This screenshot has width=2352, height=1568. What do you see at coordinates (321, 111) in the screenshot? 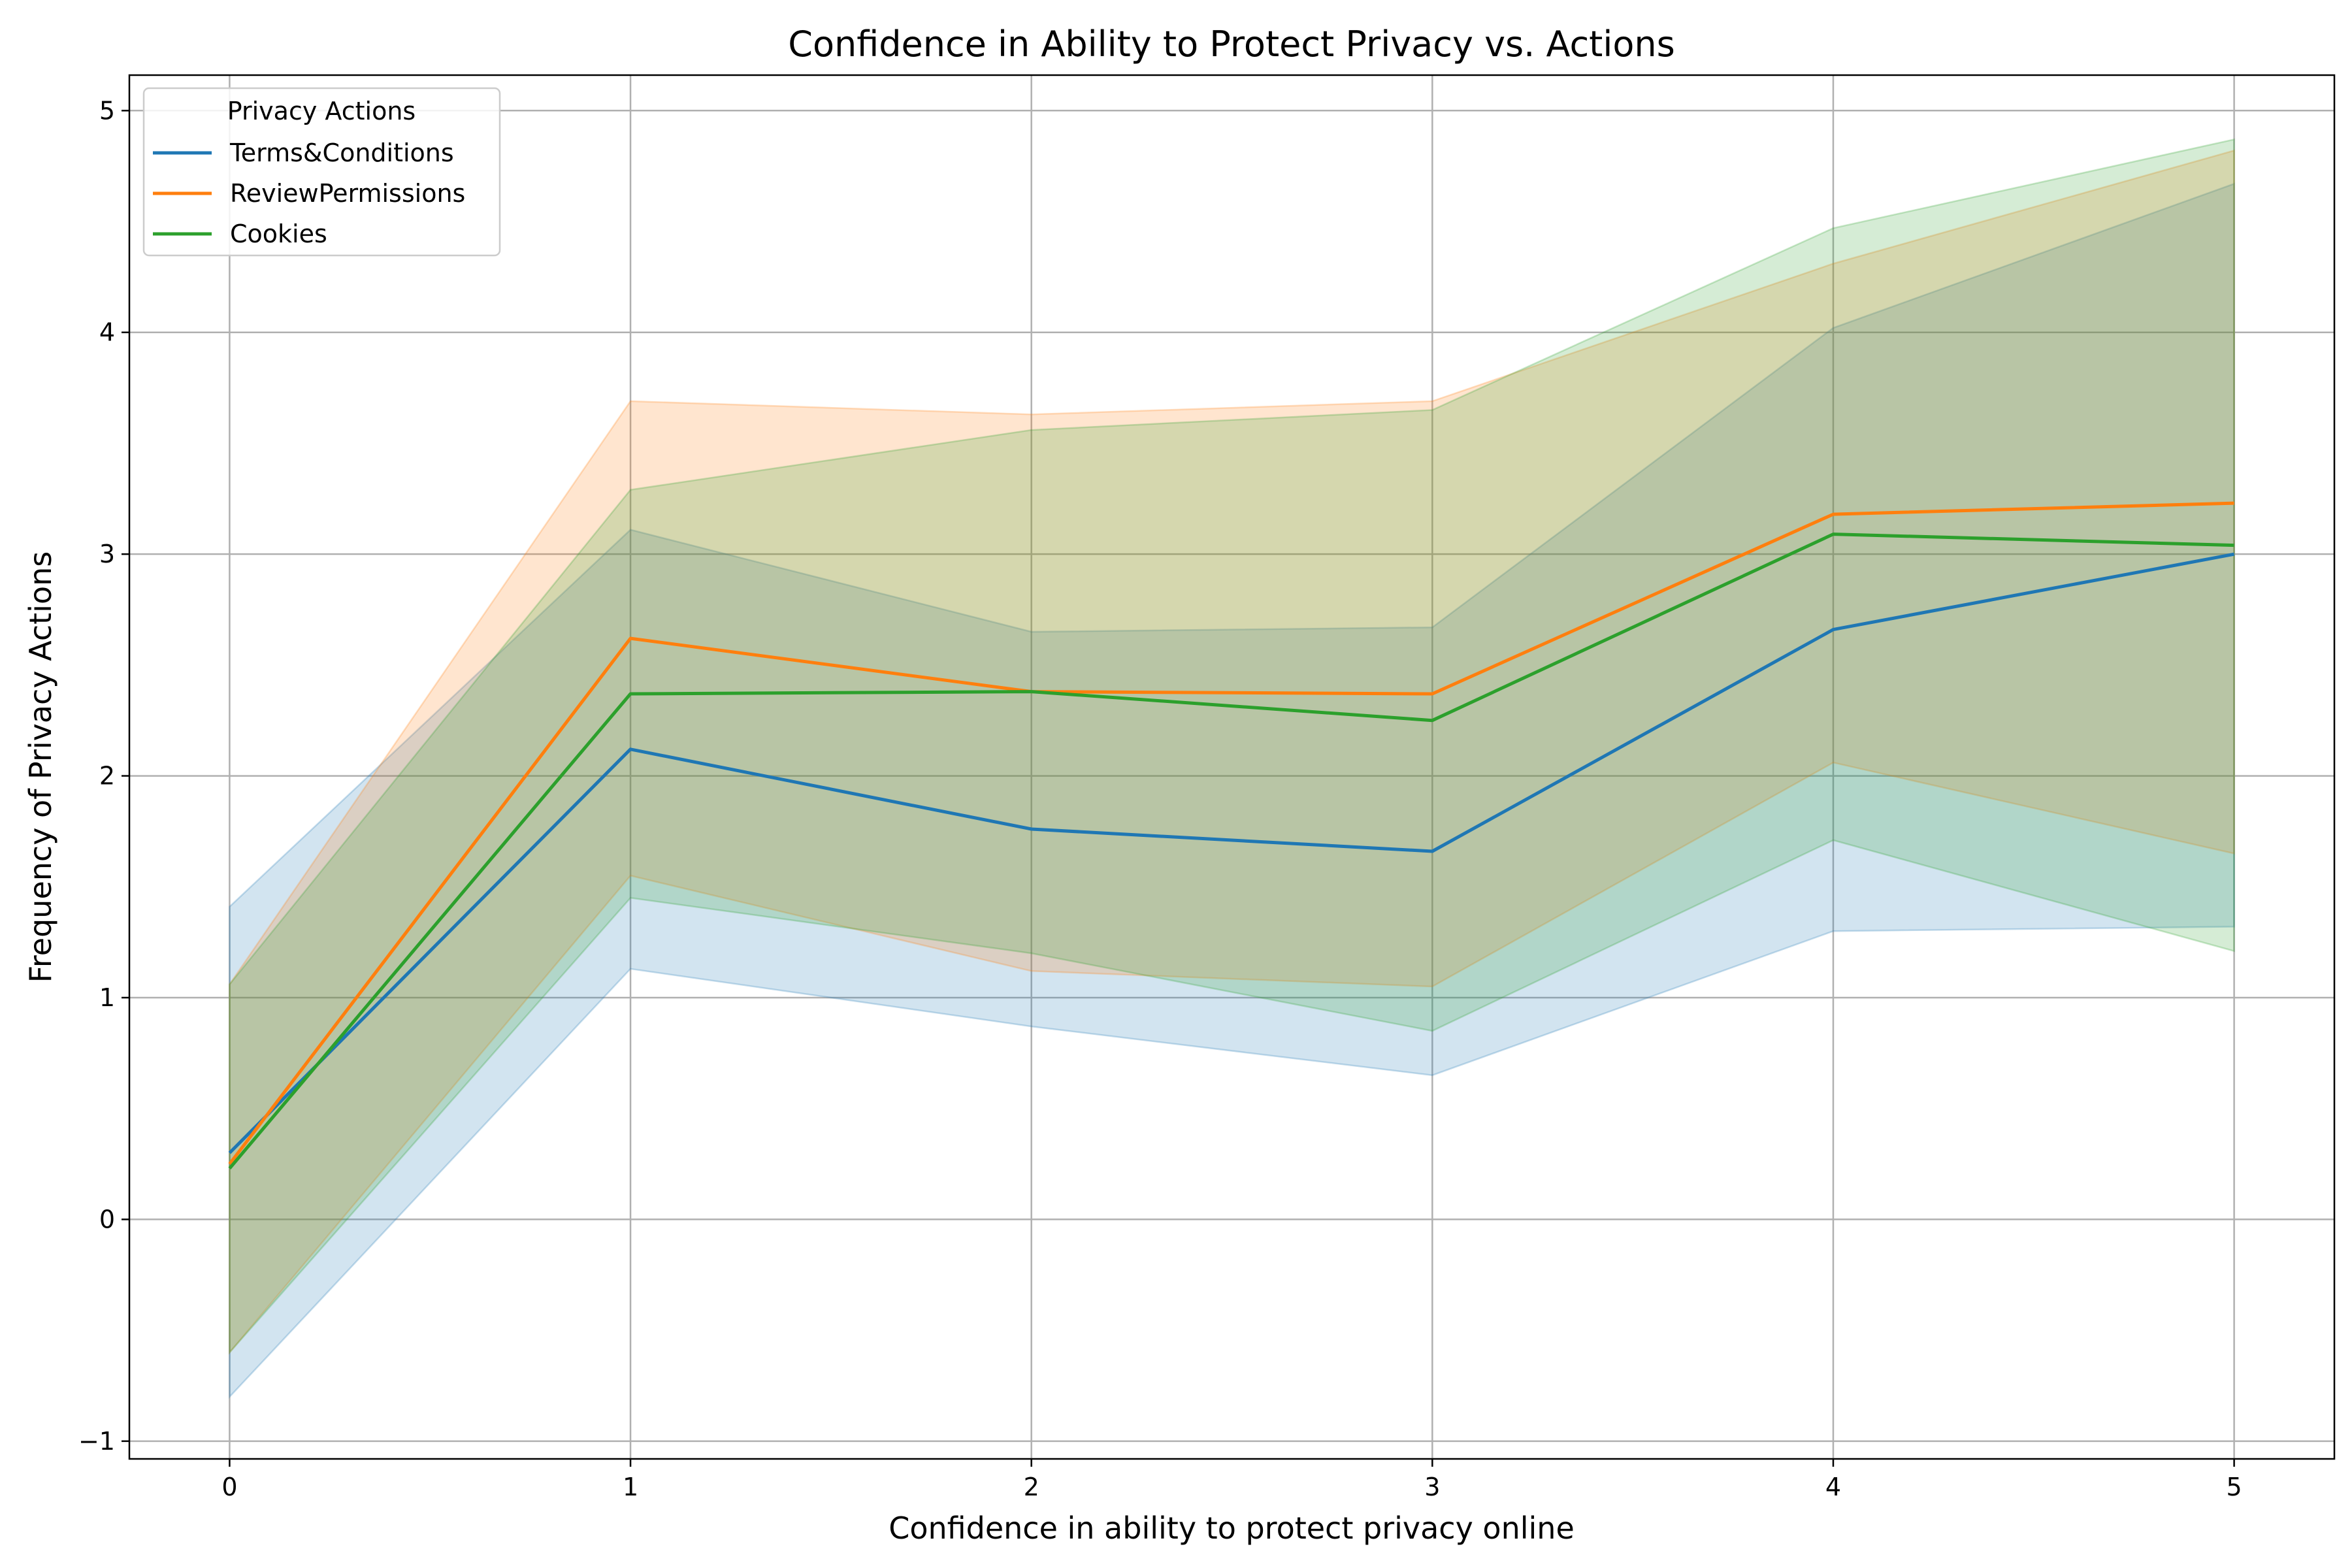
I see `legend-title: Privacy Actions` at bounding box center [321, 111].